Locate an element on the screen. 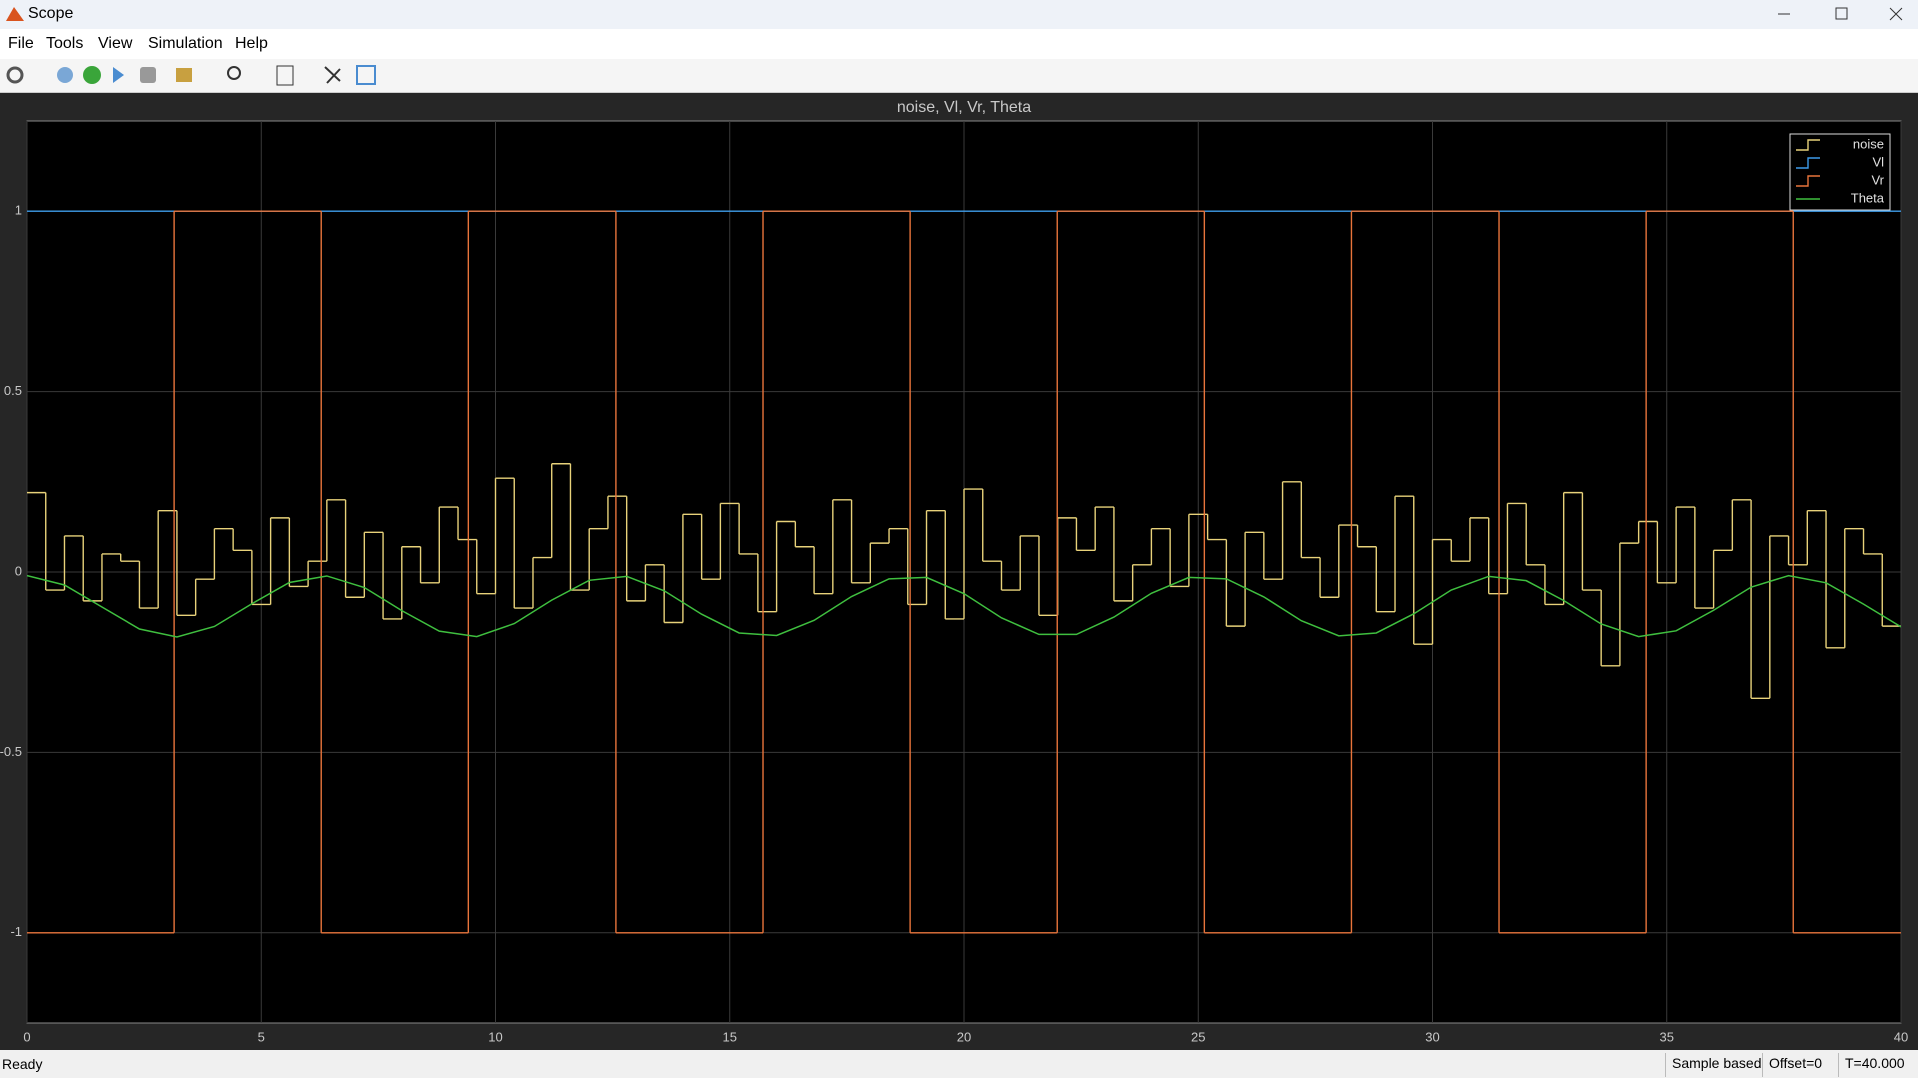 This screenshot has height=1078, width=1918. status-text: Ready is located at coordinates (22, 1064).